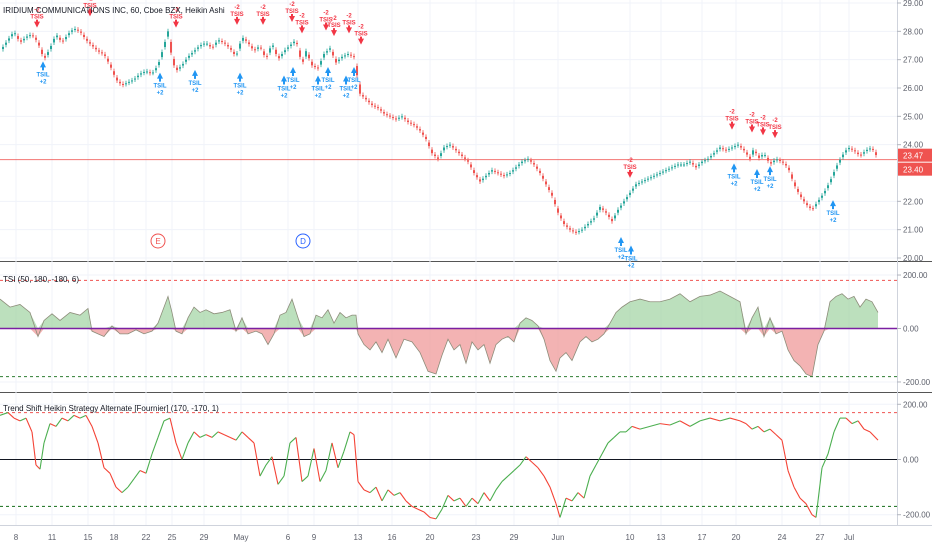  Describe the element at coordinates (911, 329) in the screenshot. I see `price-tick-label: 0.00` at that location.